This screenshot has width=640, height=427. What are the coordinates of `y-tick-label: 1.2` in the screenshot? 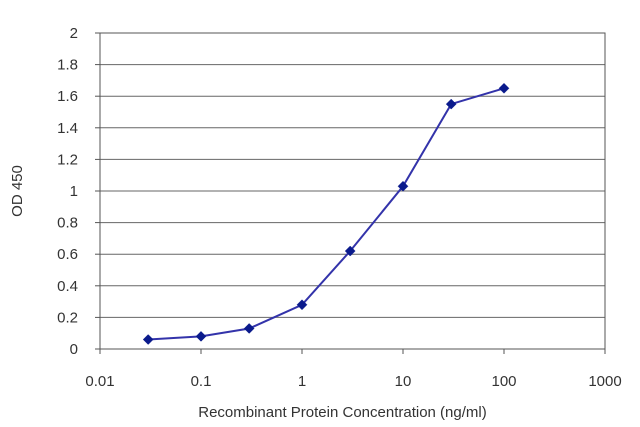 It's located at (67, 159).